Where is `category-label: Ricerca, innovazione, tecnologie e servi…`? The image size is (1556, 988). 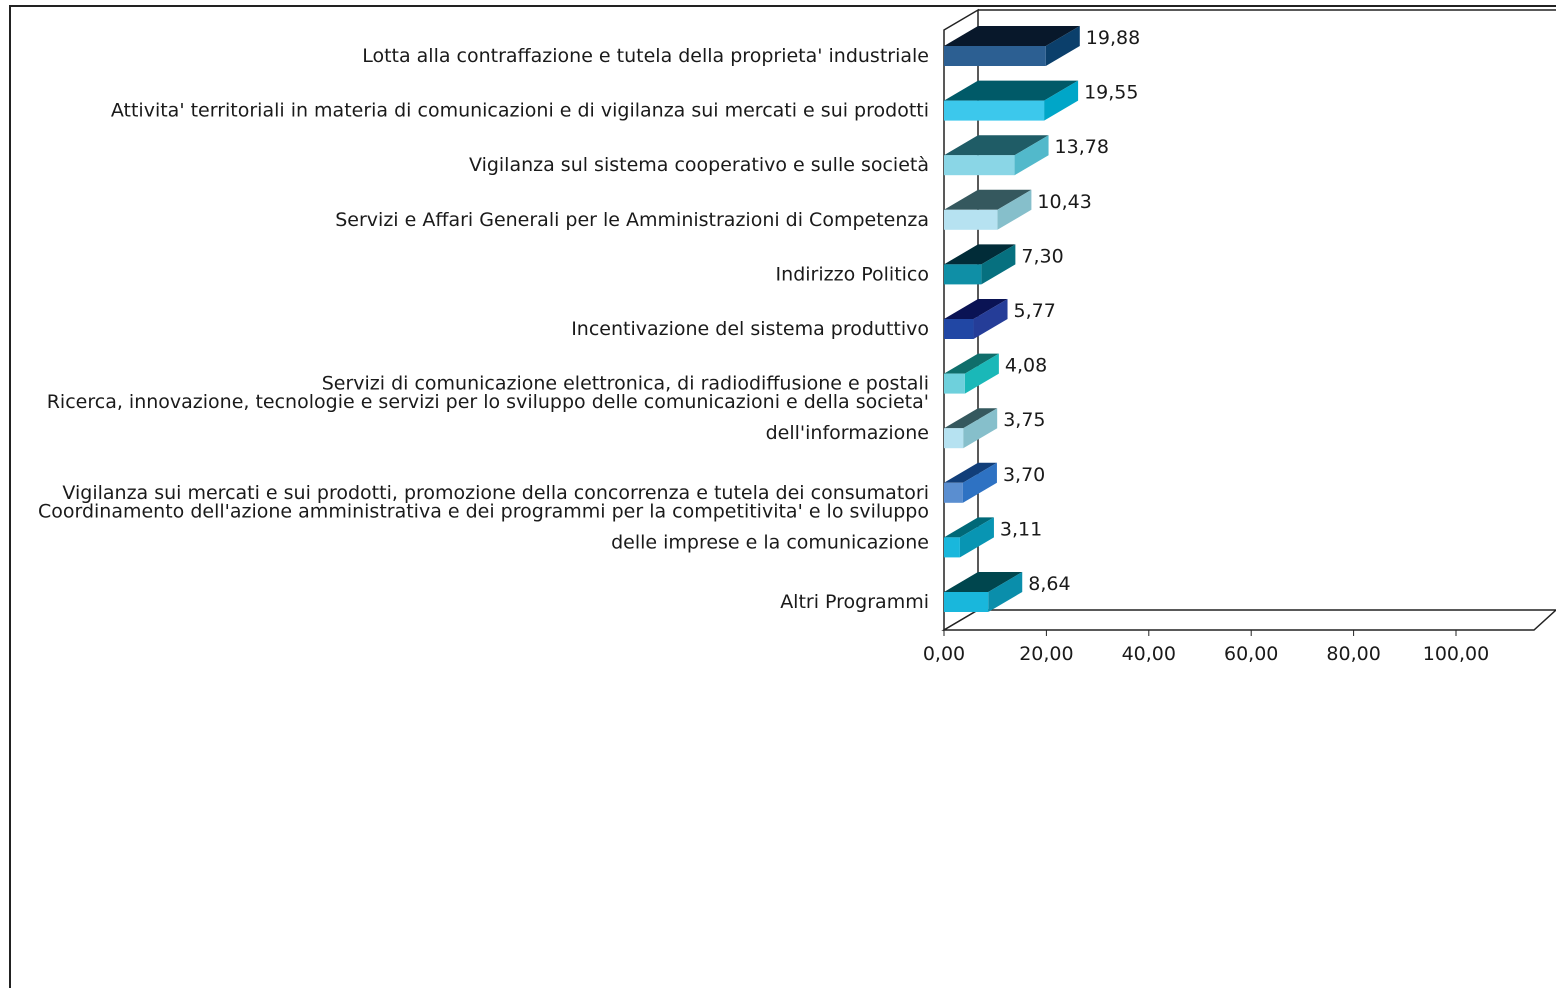
category-label: Ricerca, innovazione, tecnologie e servi… is located at coordinates (488, 402).